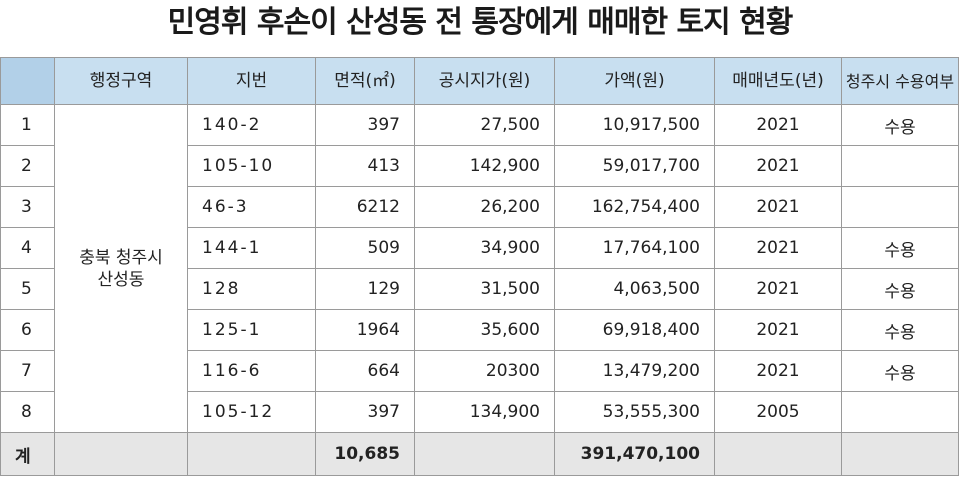  I want to click on lot-number: 116-6, so click(251, 371).